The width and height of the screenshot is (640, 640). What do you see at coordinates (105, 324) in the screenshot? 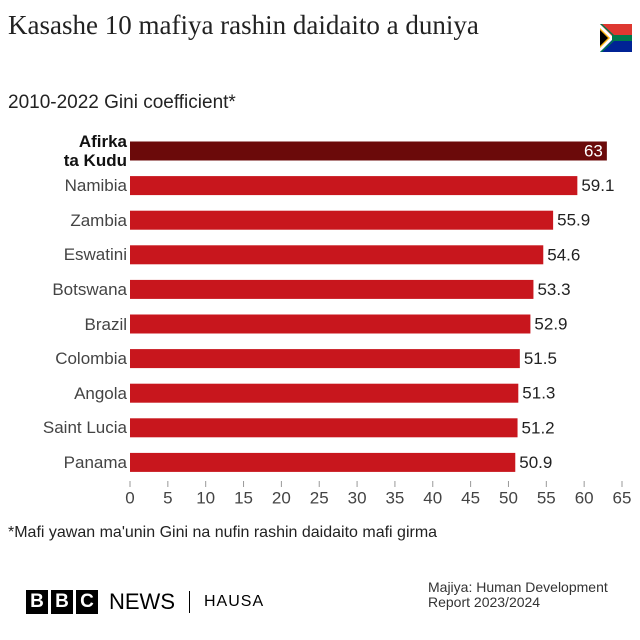
I see `y-tick-label: Brazil` at bounding box center [105, 324].